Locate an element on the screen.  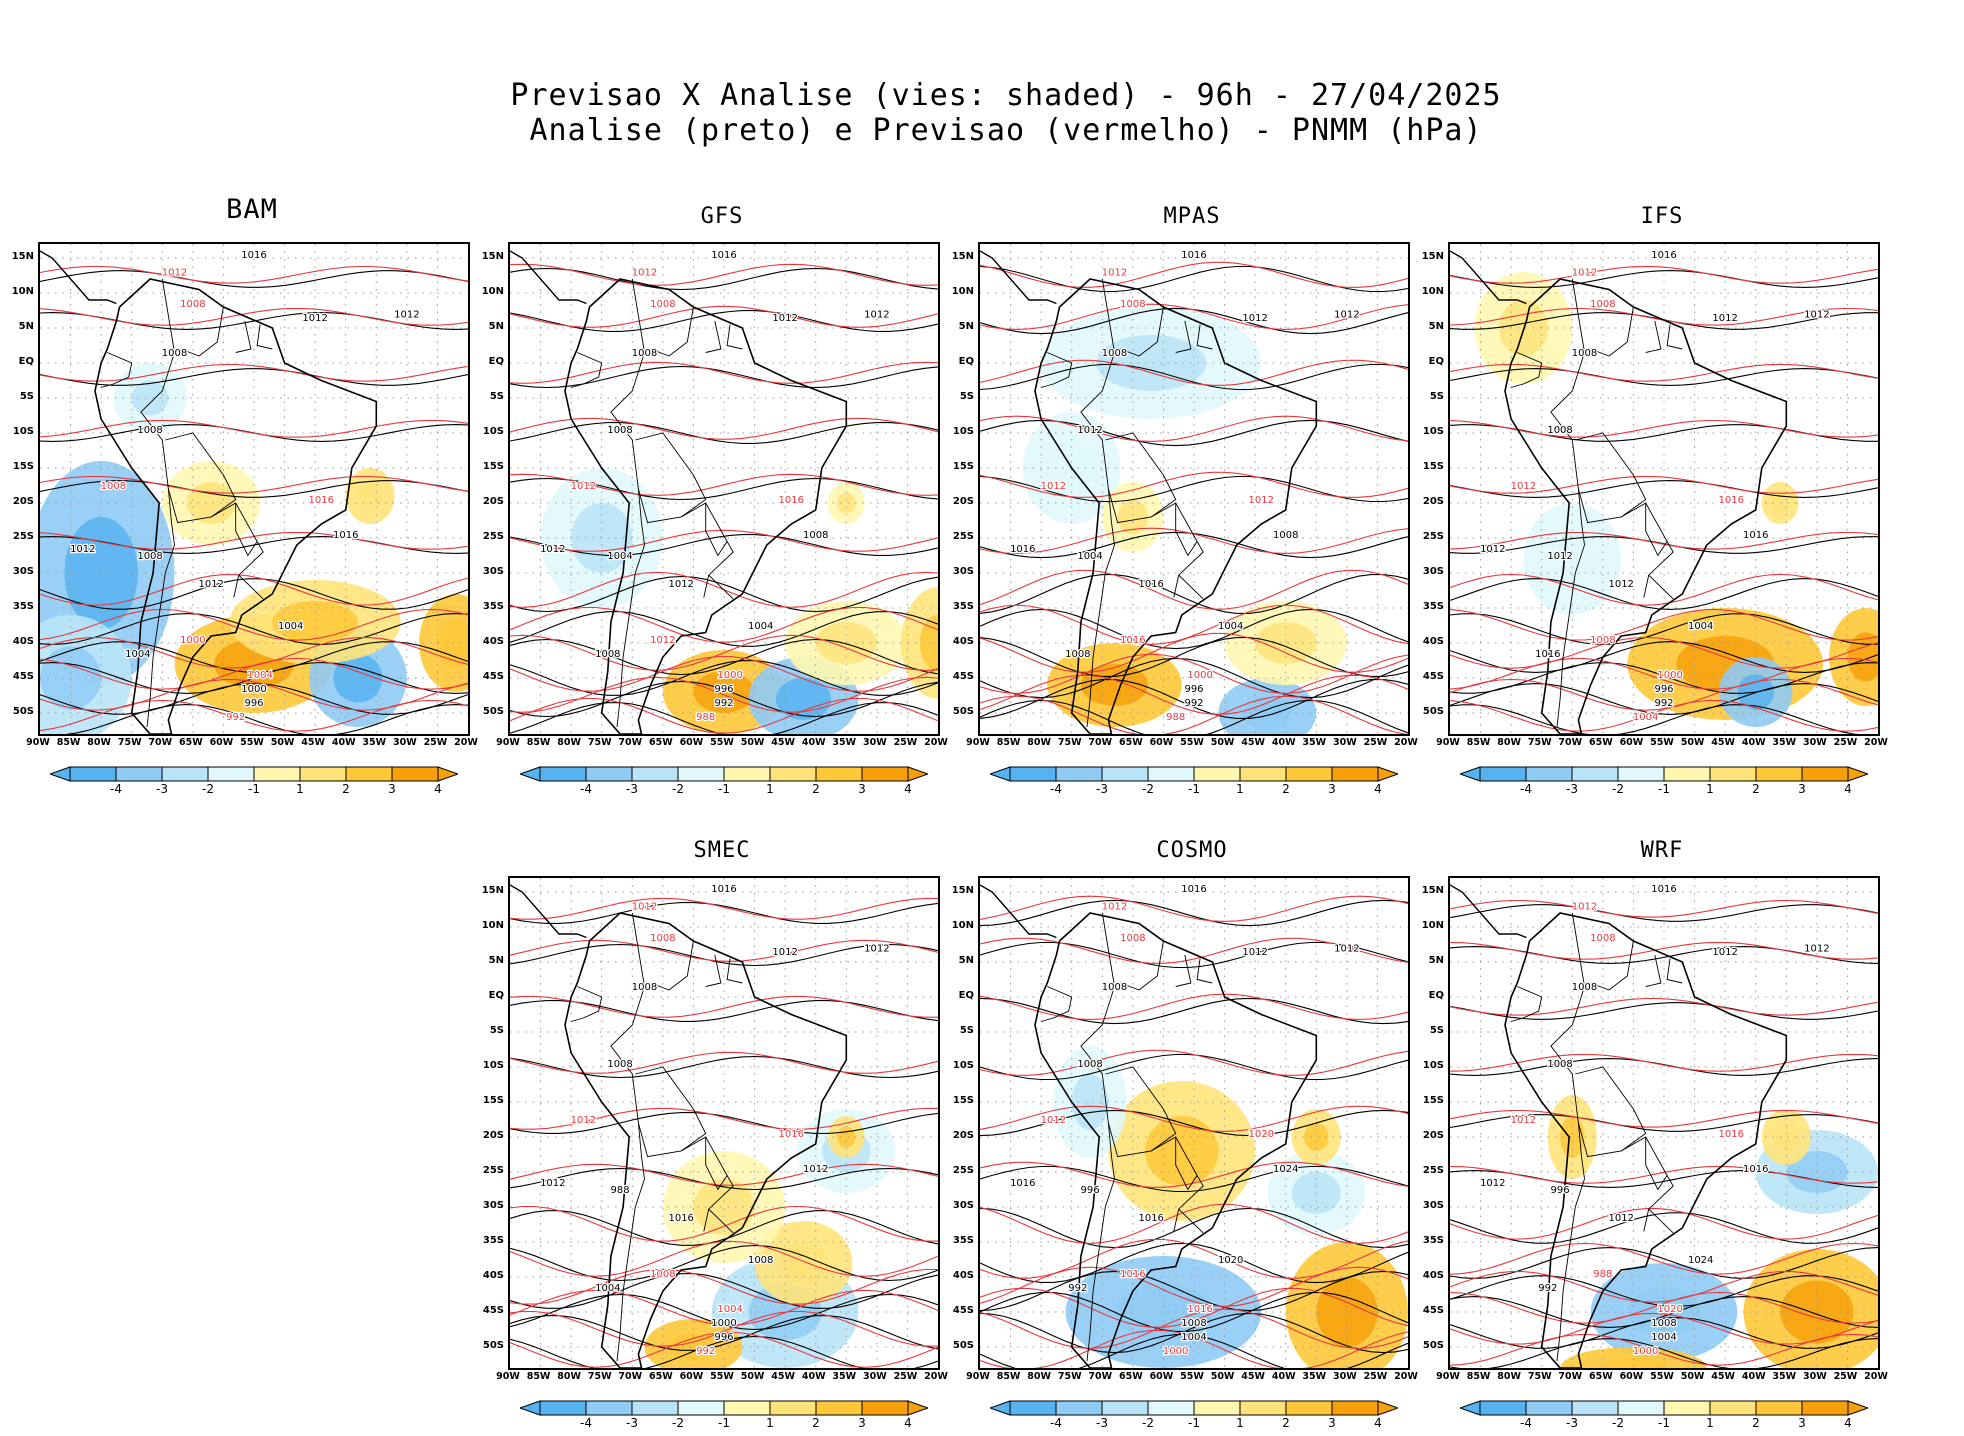
lon-tick-label: 60W is located at coordinates (691, 742).